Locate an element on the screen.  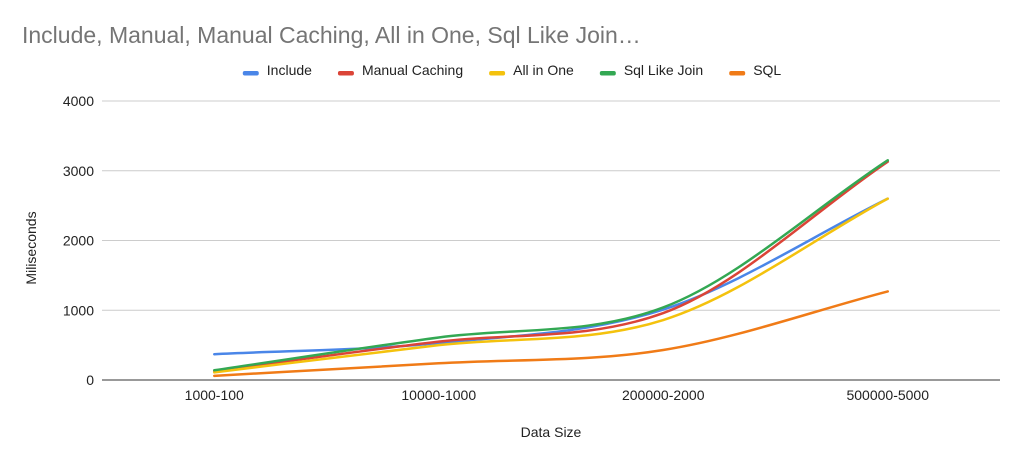
legend-item: SQL is located at coordinates (755, 70).